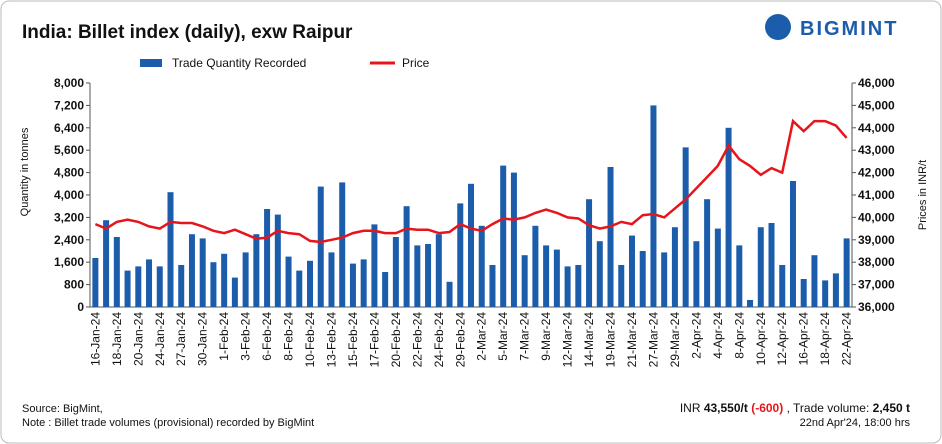 This screenshot has height=444, width=942. I want to click on x-tick-label: 22-Feb-24, so click(417, 340).